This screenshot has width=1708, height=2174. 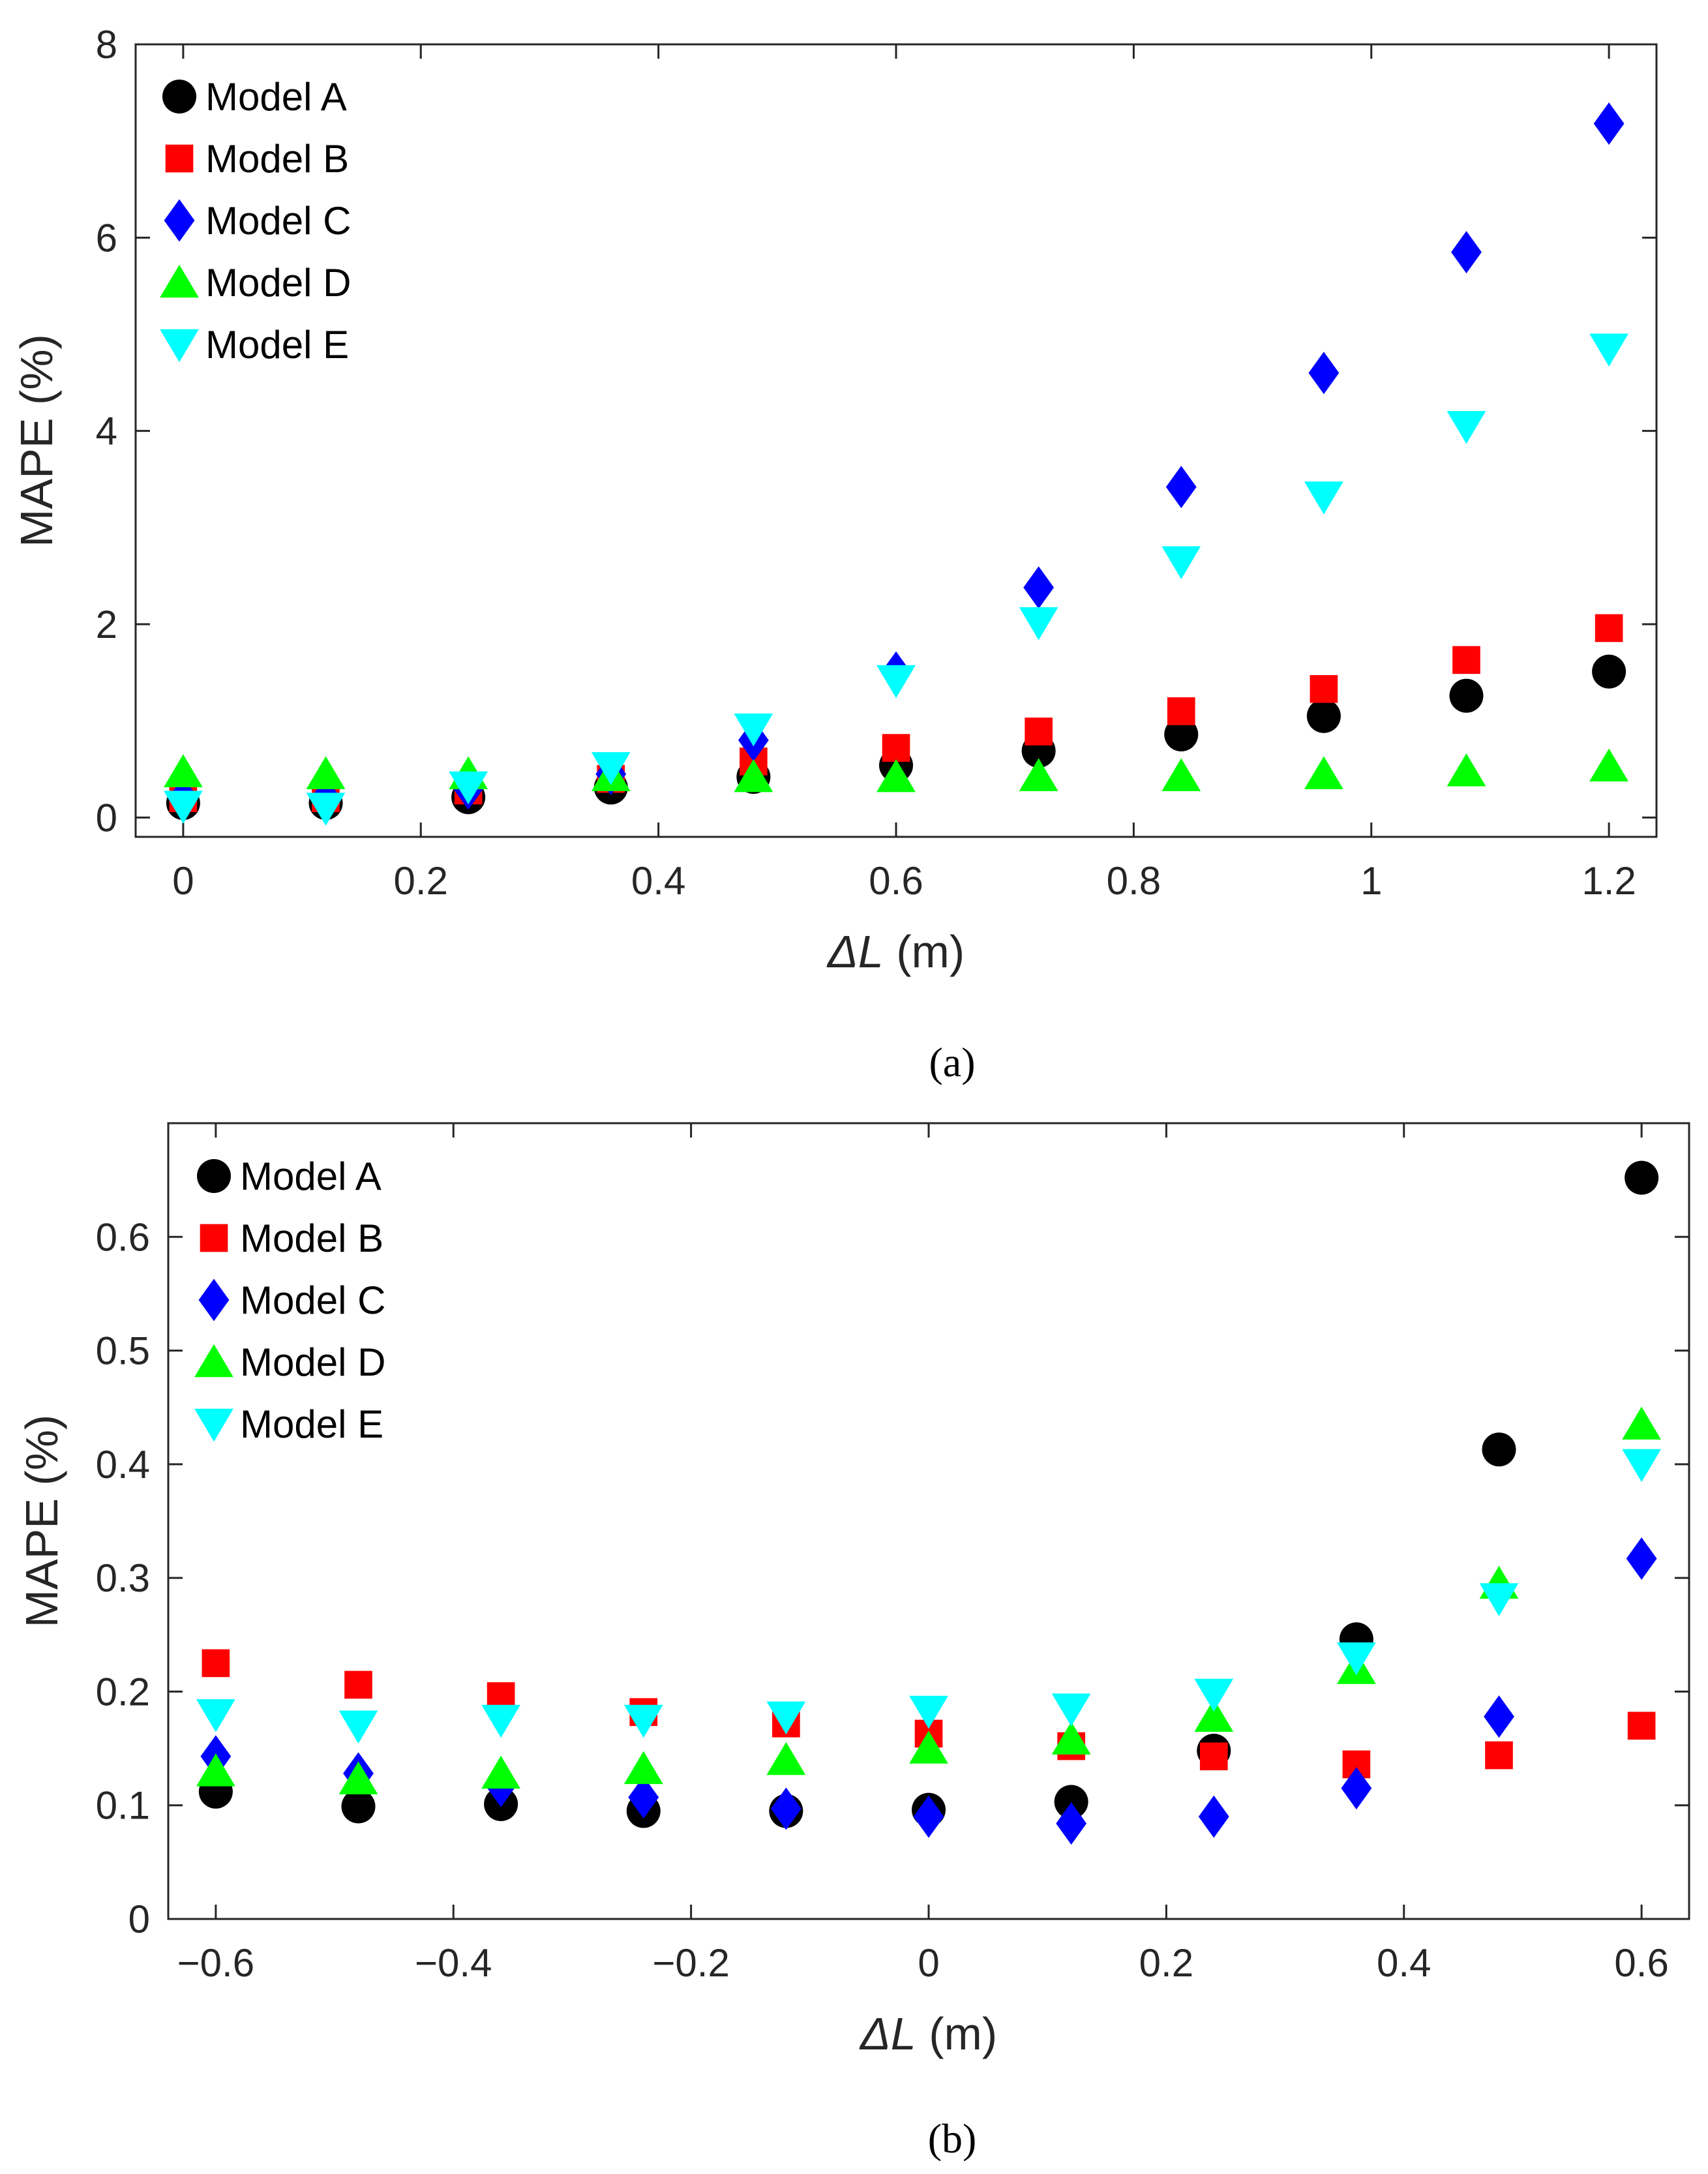 What do you see at coordinates (690, 1963) in the screenshot?
I see `x-tick-label: −0.2` at bounding box center [690, 1963].